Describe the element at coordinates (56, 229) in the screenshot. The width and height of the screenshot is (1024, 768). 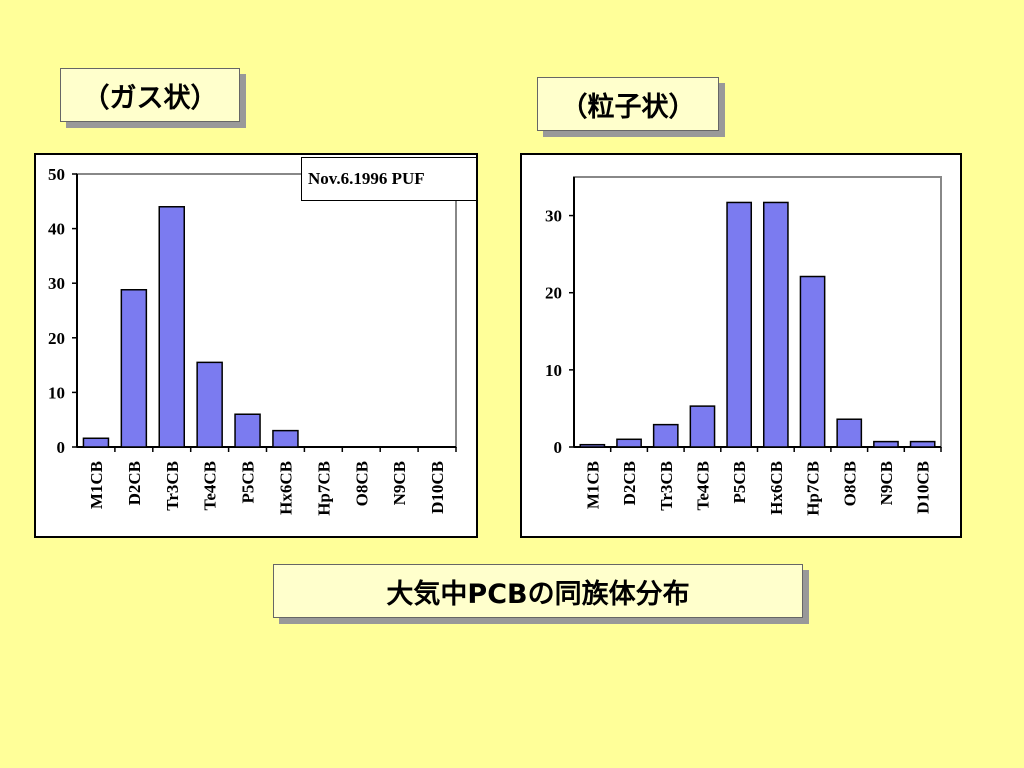
I see `y-tick-label: 40` at that location.